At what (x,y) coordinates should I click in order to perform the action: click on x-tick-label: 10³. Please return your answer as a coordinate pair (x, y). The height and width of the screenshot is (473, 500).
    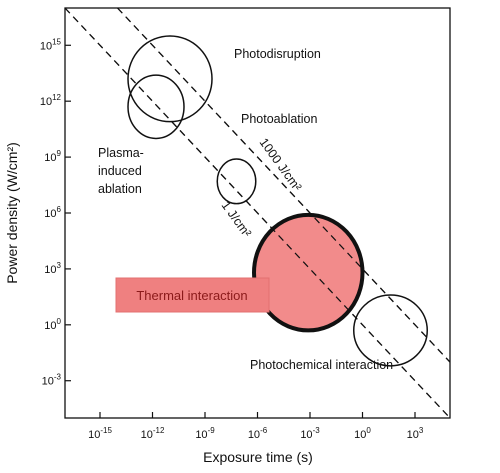
    Looking at the image, I should click on (415, 433).